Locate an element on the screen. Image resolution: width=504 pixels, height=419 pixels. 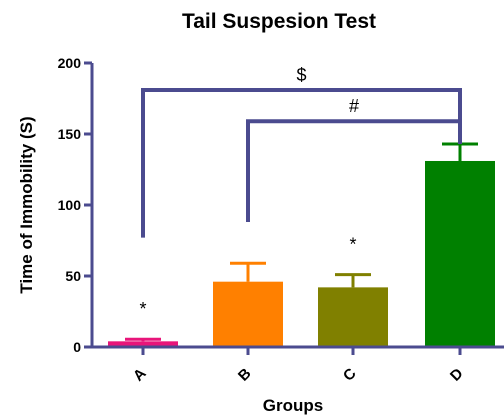
bar-b is located at coordinates (248, 314).